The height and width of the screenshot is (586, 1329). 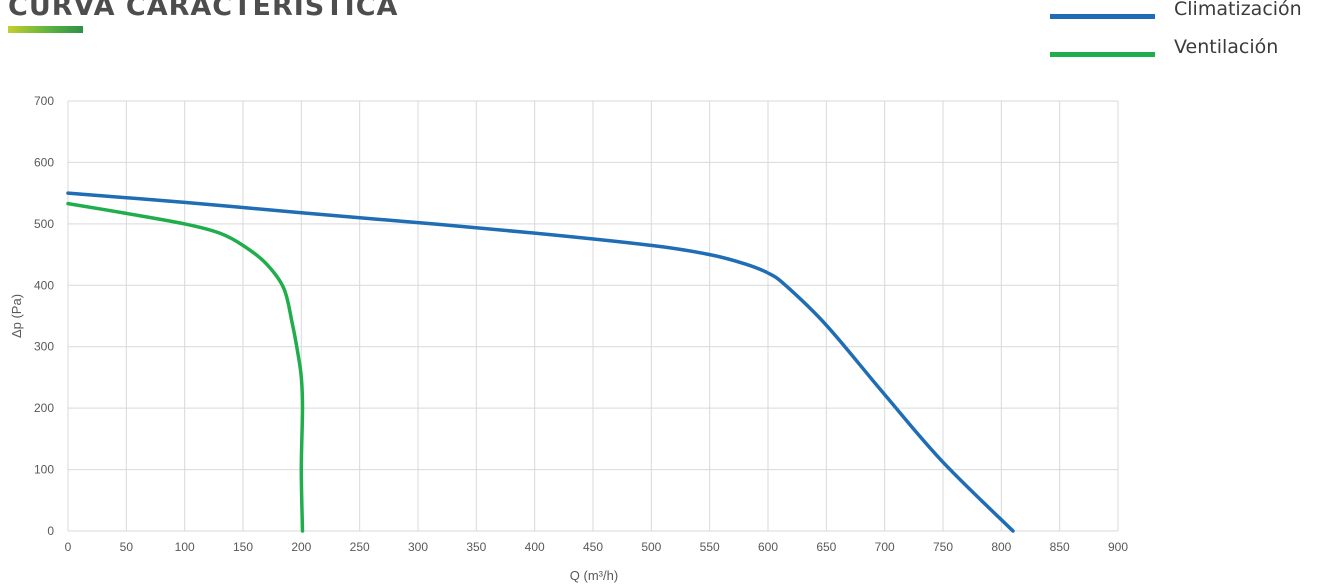 What do you see at coordinates (44, 101) in the screenshot?
I see `y-tick-label: 700` at bounding box center [44, 101].